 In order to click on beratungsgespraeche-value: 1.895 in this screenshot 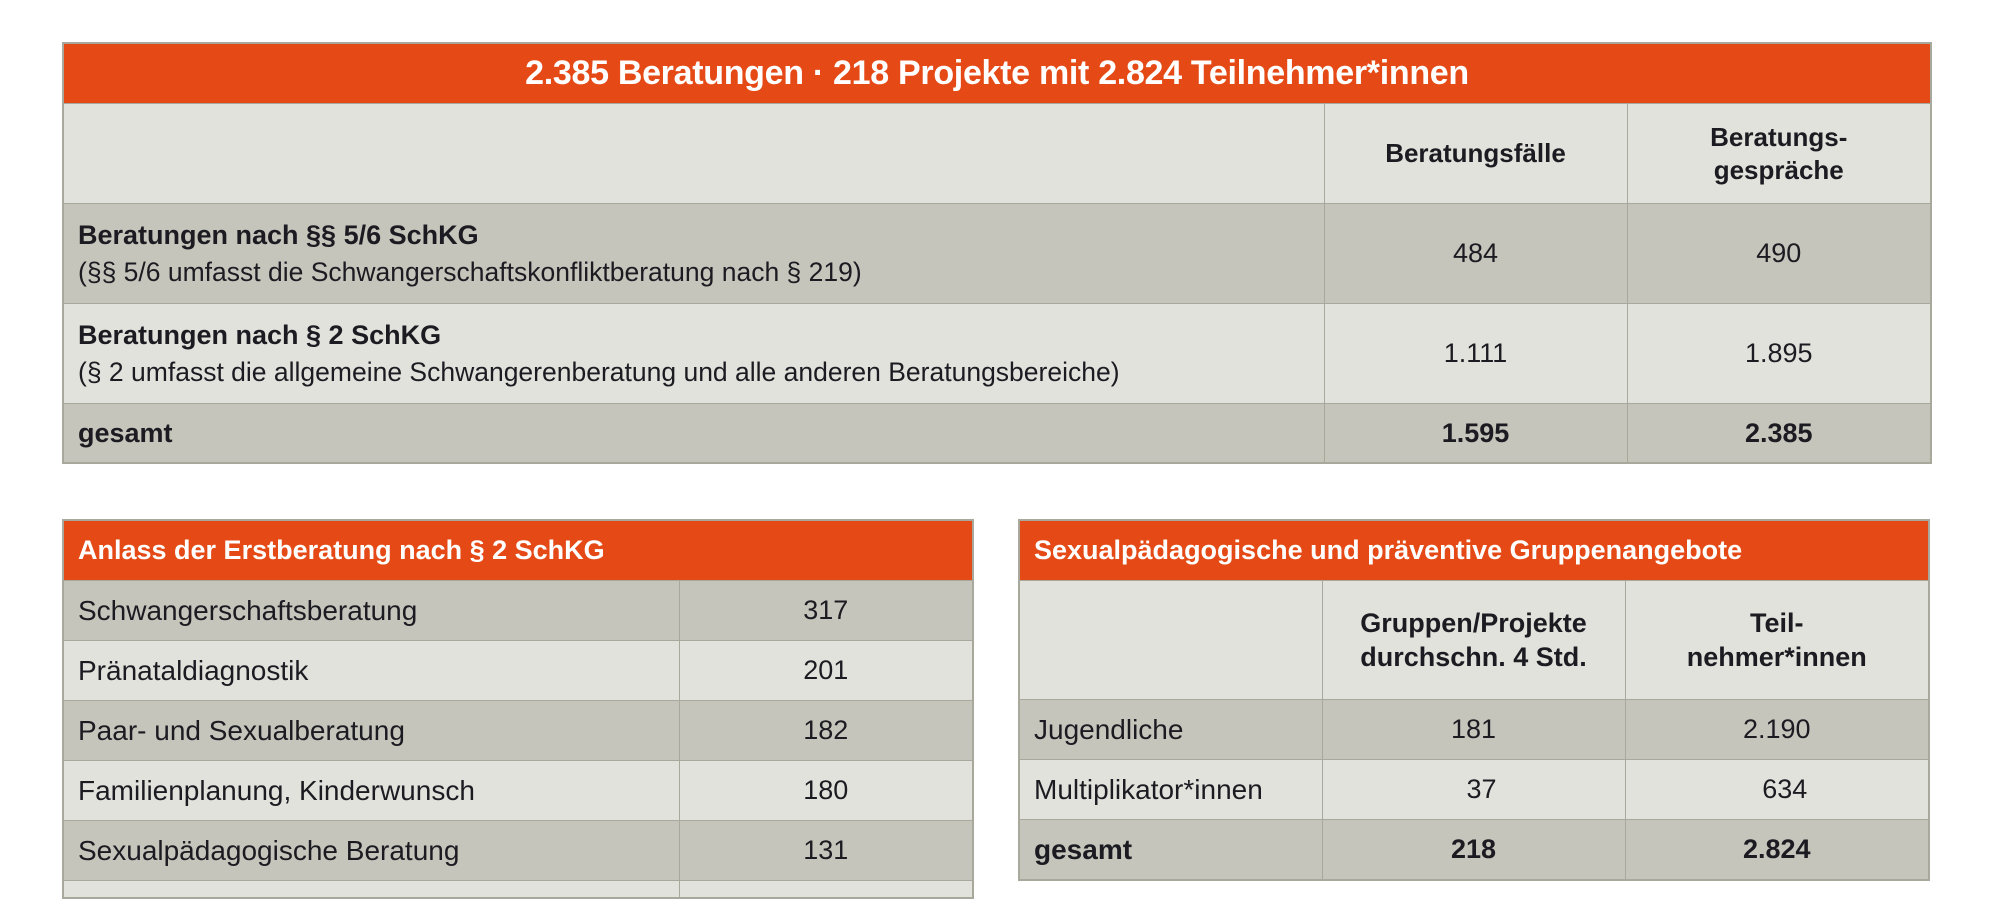, I will do `click(1779, 353)`.